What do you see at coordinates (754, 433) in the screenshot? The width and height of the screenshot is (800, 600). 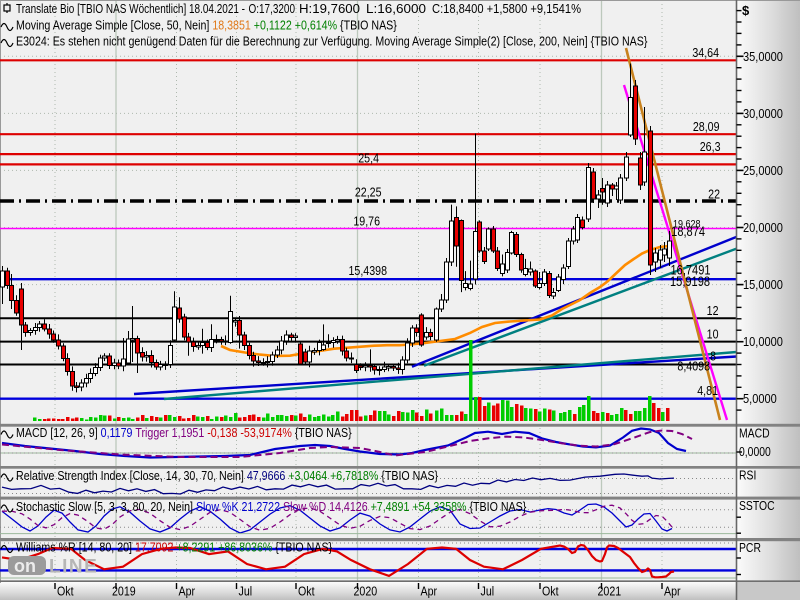 I see `svg-text: MACD` at bounding box center [754, 433].